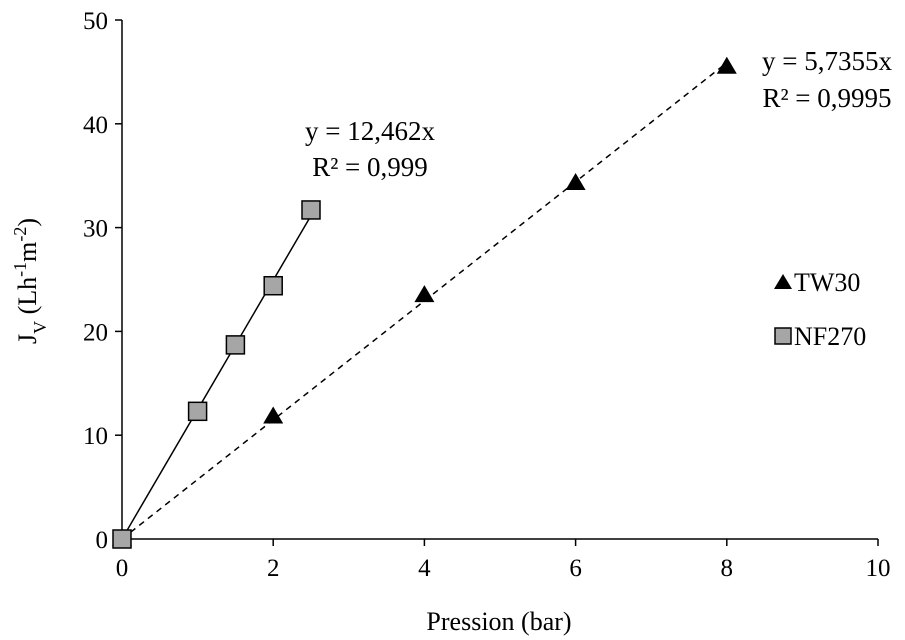 The height and width of the screenshot is (640, 905). What do you see at coordinates (273, 568) in the screenshot?
I see `x-tick-label: 2` at bounding box center [273, 568].